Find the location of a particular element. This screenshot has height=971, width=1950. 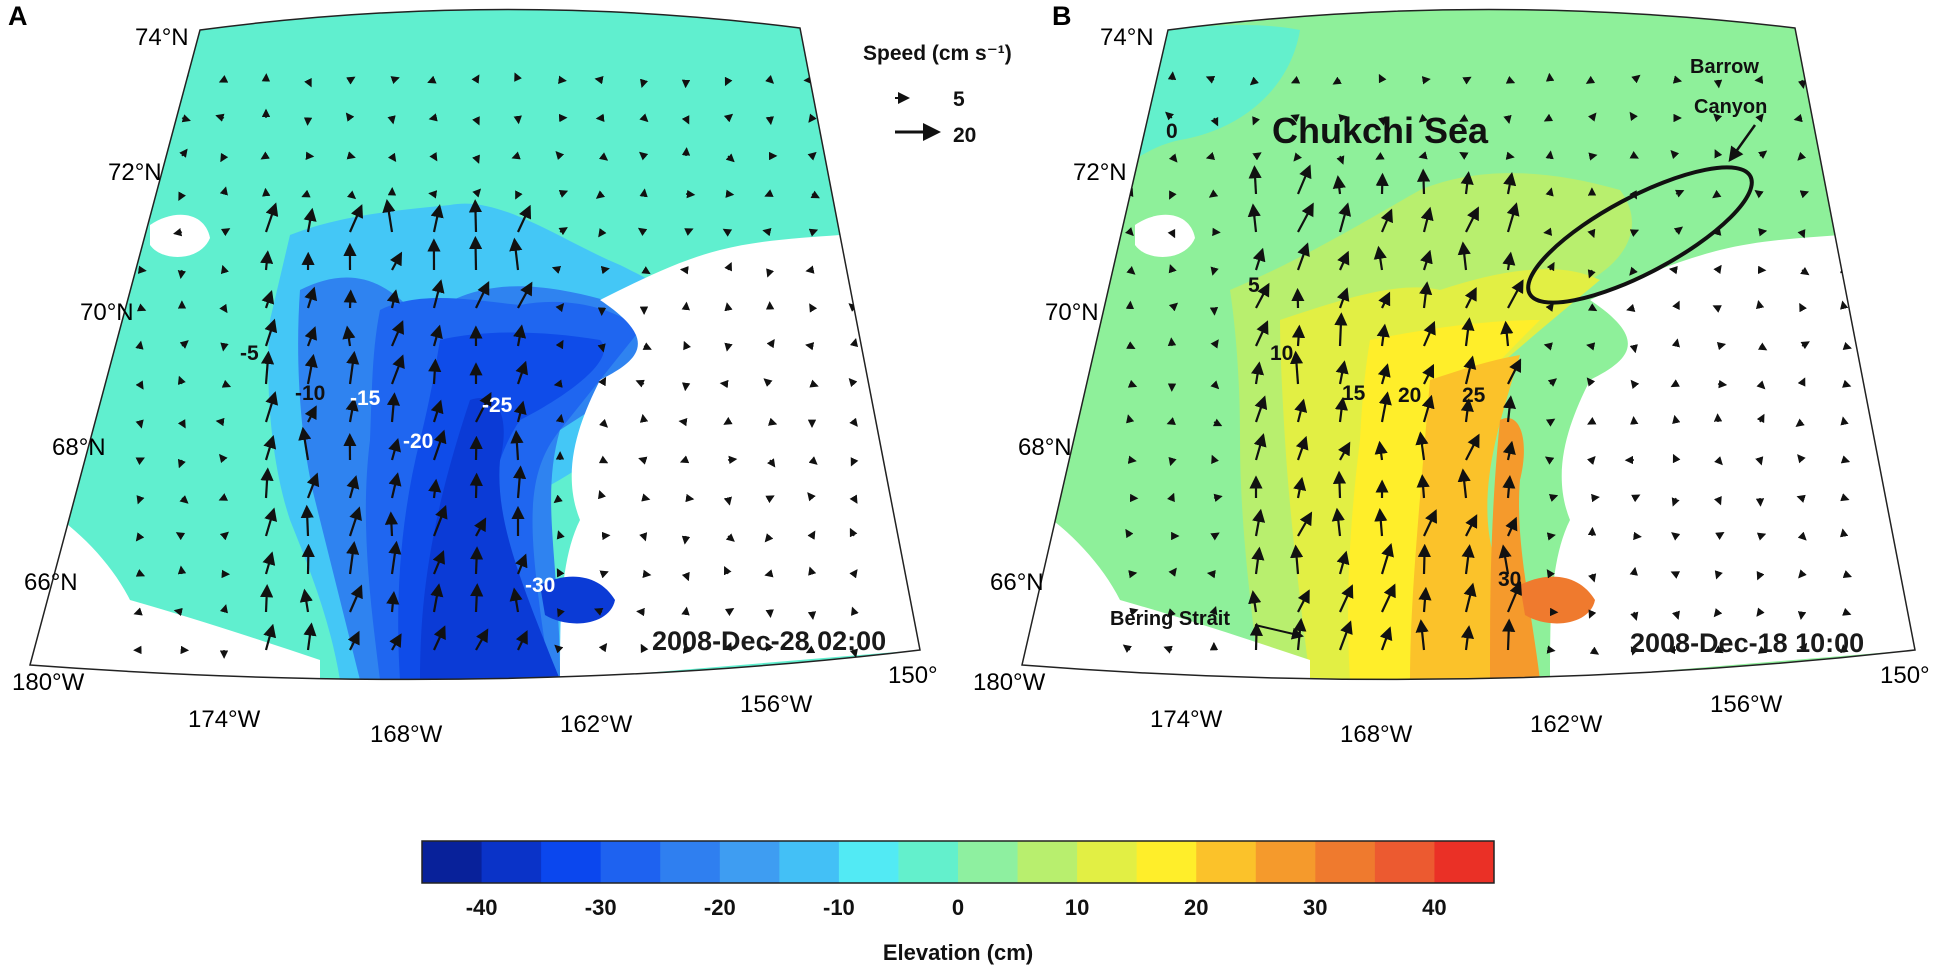

band-minus-30-a is located at coordinates (490, 539).